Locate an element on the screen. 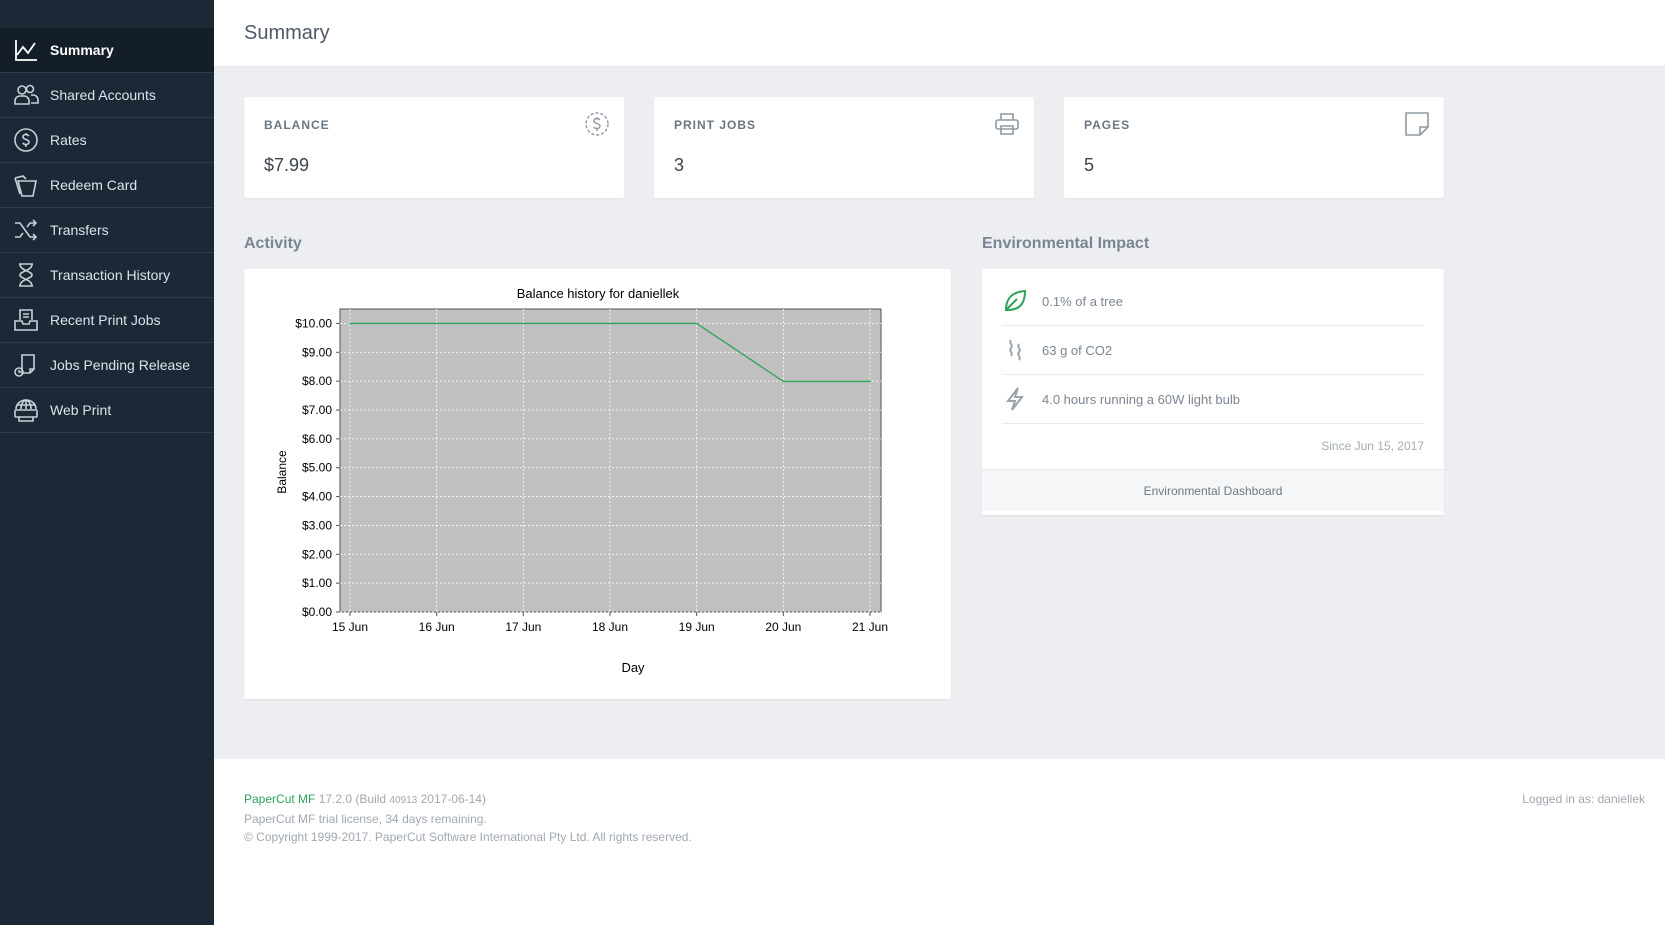 This screenshot has height=925, width=1665. pages-label: PAGES is located at coordinates (1107, 125).